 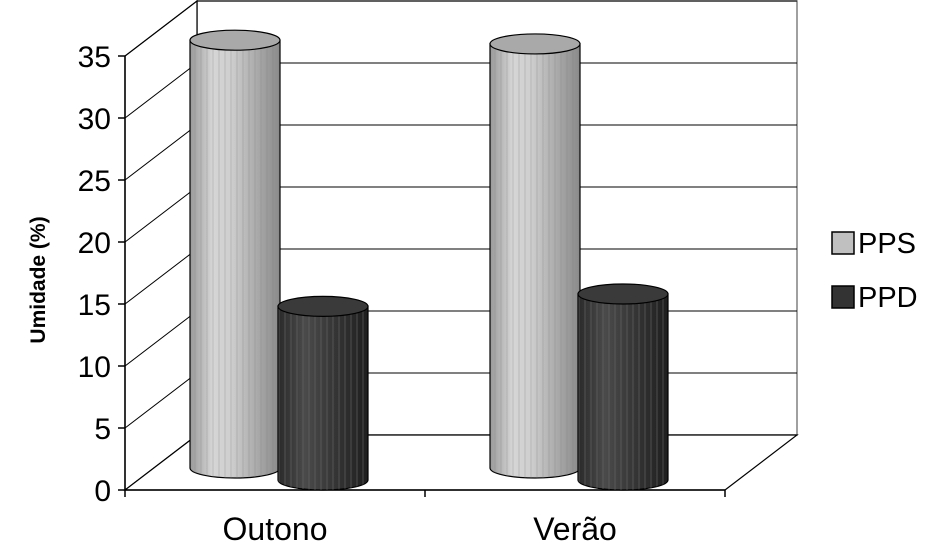 I want to click on y-tick-label: 10, so click(x=94, y=367).